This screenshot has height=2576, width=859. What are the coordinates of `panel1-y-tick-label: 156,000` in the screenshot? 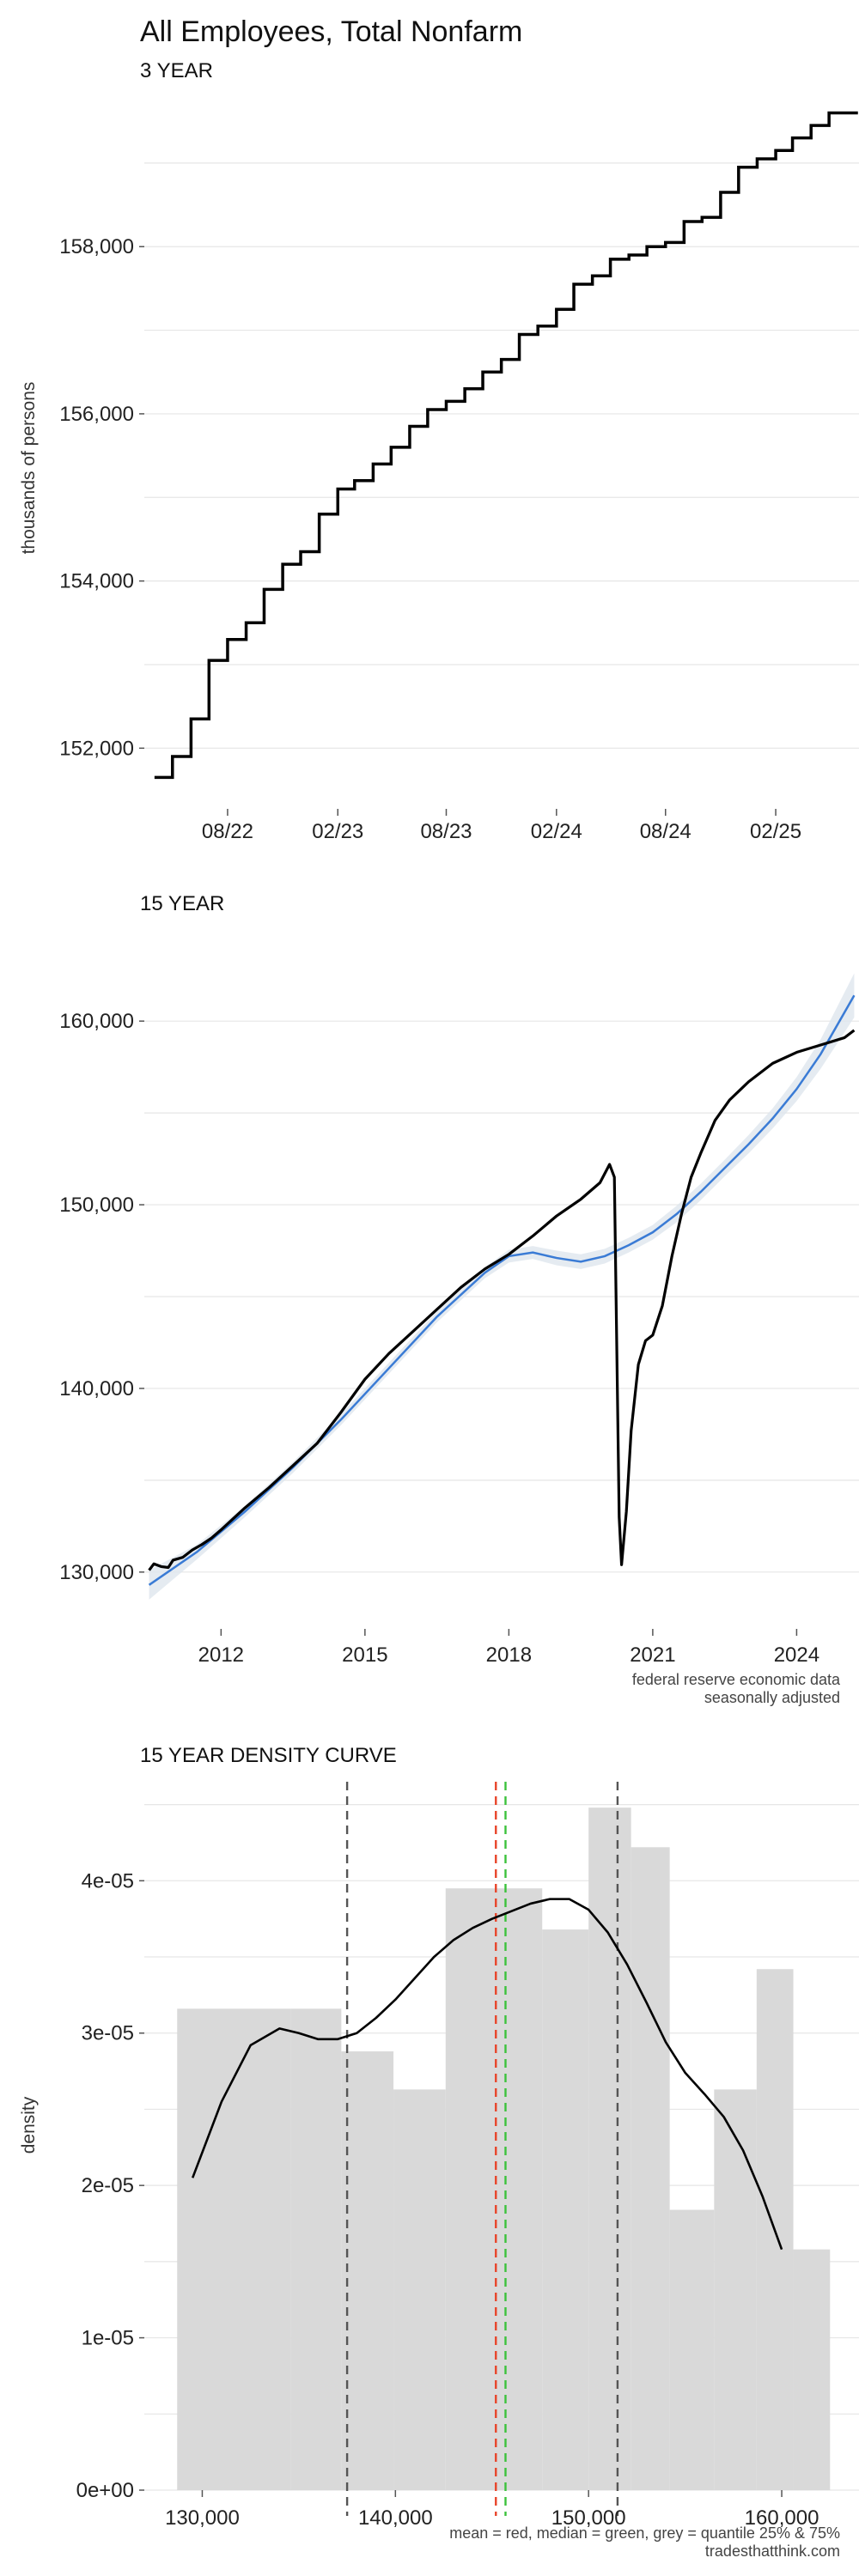 It's located at (97, 414).